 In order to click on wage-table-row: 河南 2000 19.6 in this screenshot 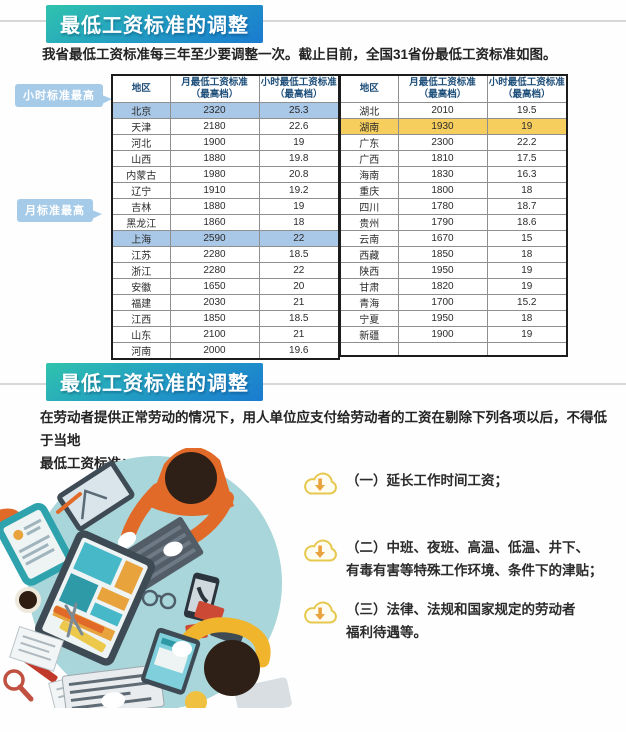, I will do `click(225, 350)`.